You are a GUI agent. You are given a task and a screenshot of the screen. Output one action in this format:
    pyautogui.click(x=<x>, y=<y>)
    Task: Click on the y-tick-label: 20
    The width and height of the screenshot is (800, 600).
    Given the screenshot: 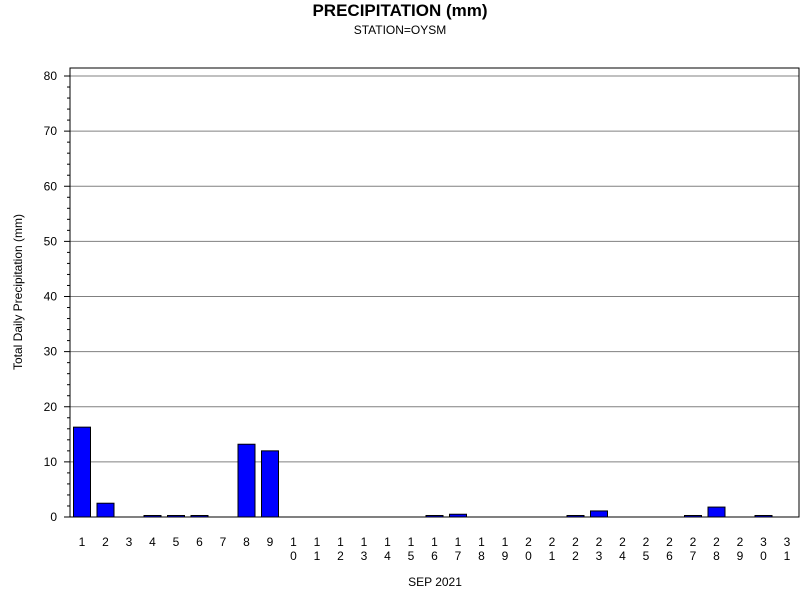 What is the action you would take?
    pyautogui.click(x=51, y=407)
    